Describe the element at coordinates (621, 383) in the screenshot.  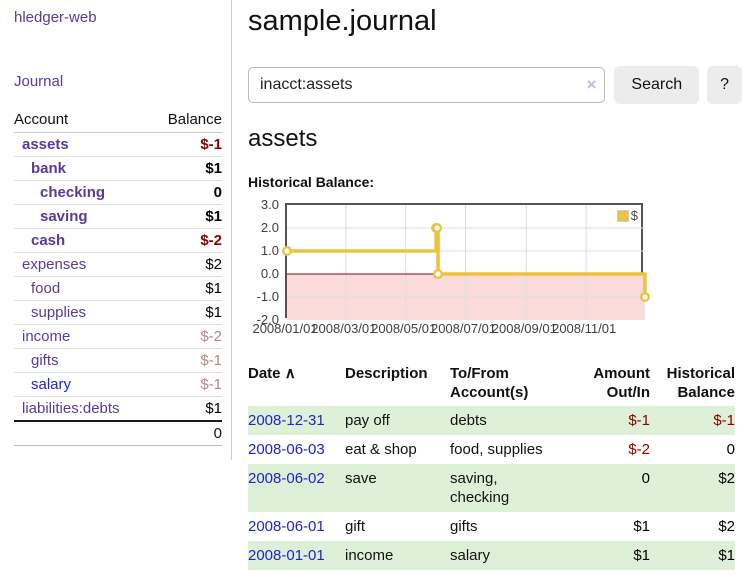
I see `column-amount-out-in: Amount Out/In` at that location.